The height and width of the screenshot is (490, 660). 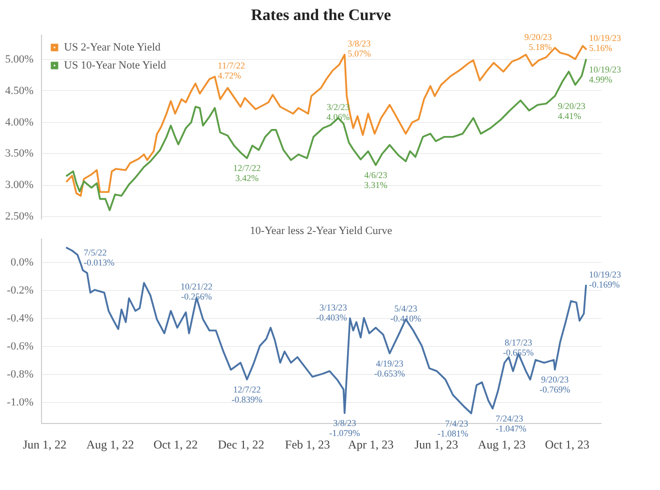 I want to click on annotation: 7/5/22 -0.013%, so click(x=99, y=258).